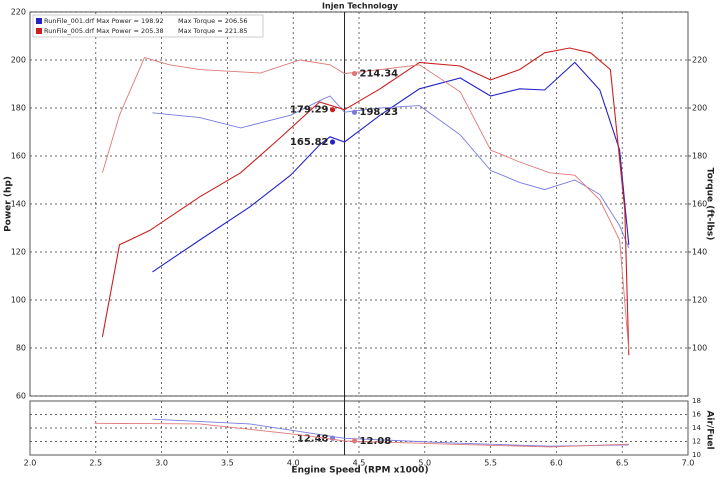  What do you see at coordinates (360, 6) in the screenshot?
I see `chart-title: Injen Technology` at bounding box center [360, 6].